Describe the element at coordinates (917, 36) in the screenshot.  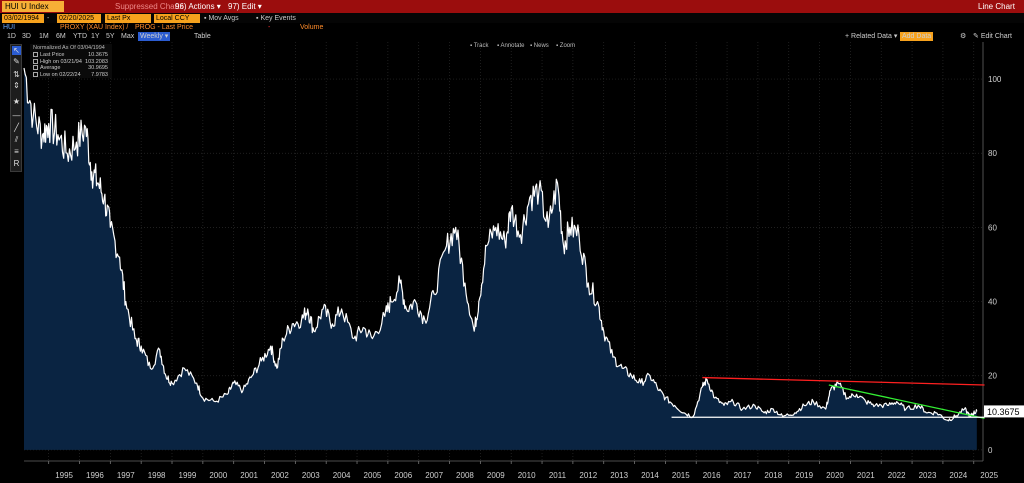
I see `add-data-button: Add Data` at that location.